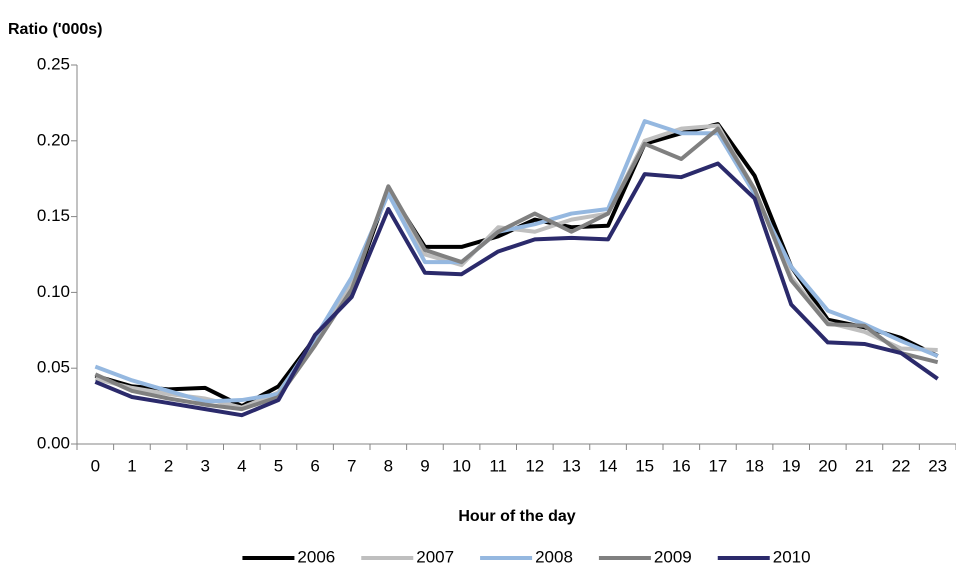 The height and width of the screenshot is (572, 956). I want to click on x-tick-label: 9, so click(424, 465).